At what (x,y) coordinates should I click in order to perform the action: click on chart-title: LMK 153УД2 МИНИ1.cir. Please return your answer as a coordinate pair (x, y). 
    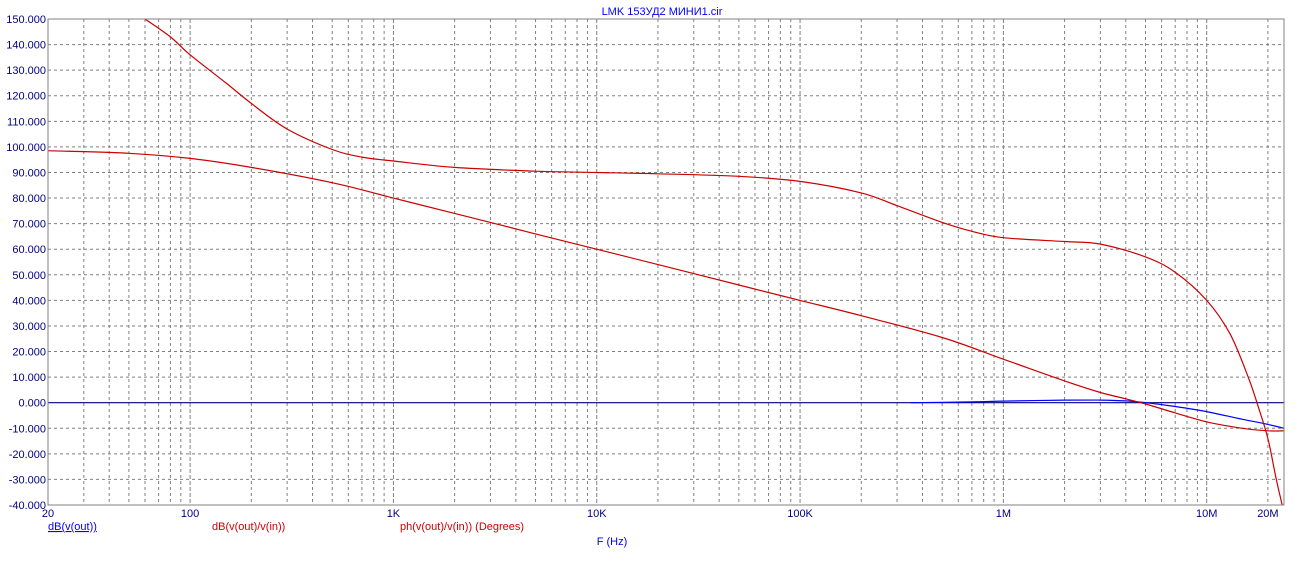
    Looking at the image, I should click on (662, 12).